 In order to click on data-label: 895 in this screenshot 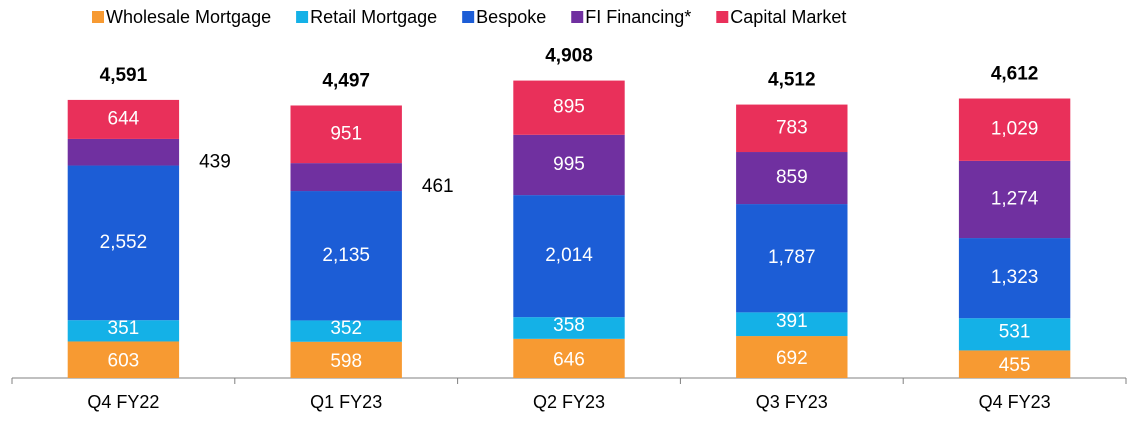, I will do `click(569, 107)`.